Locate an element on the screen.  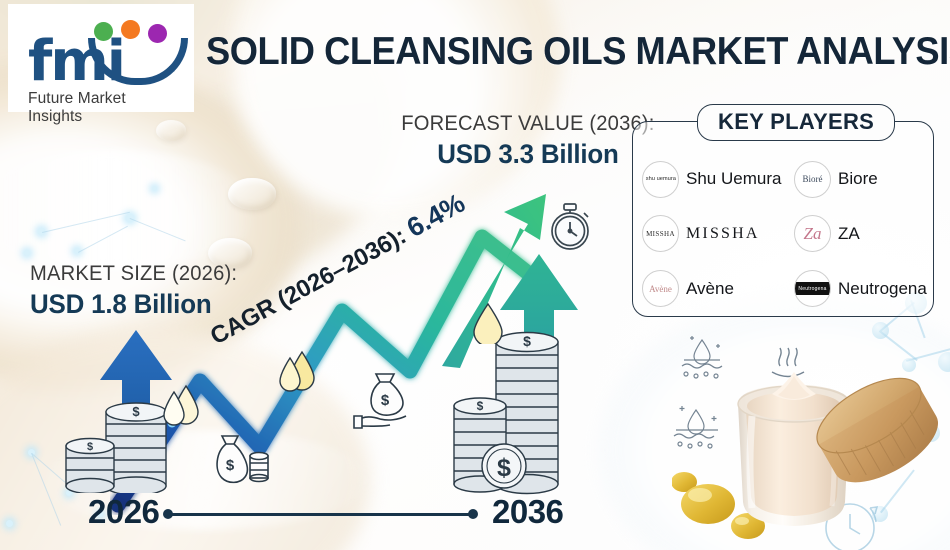
za-logo-icon: Za is located at coordinates (812, 234).